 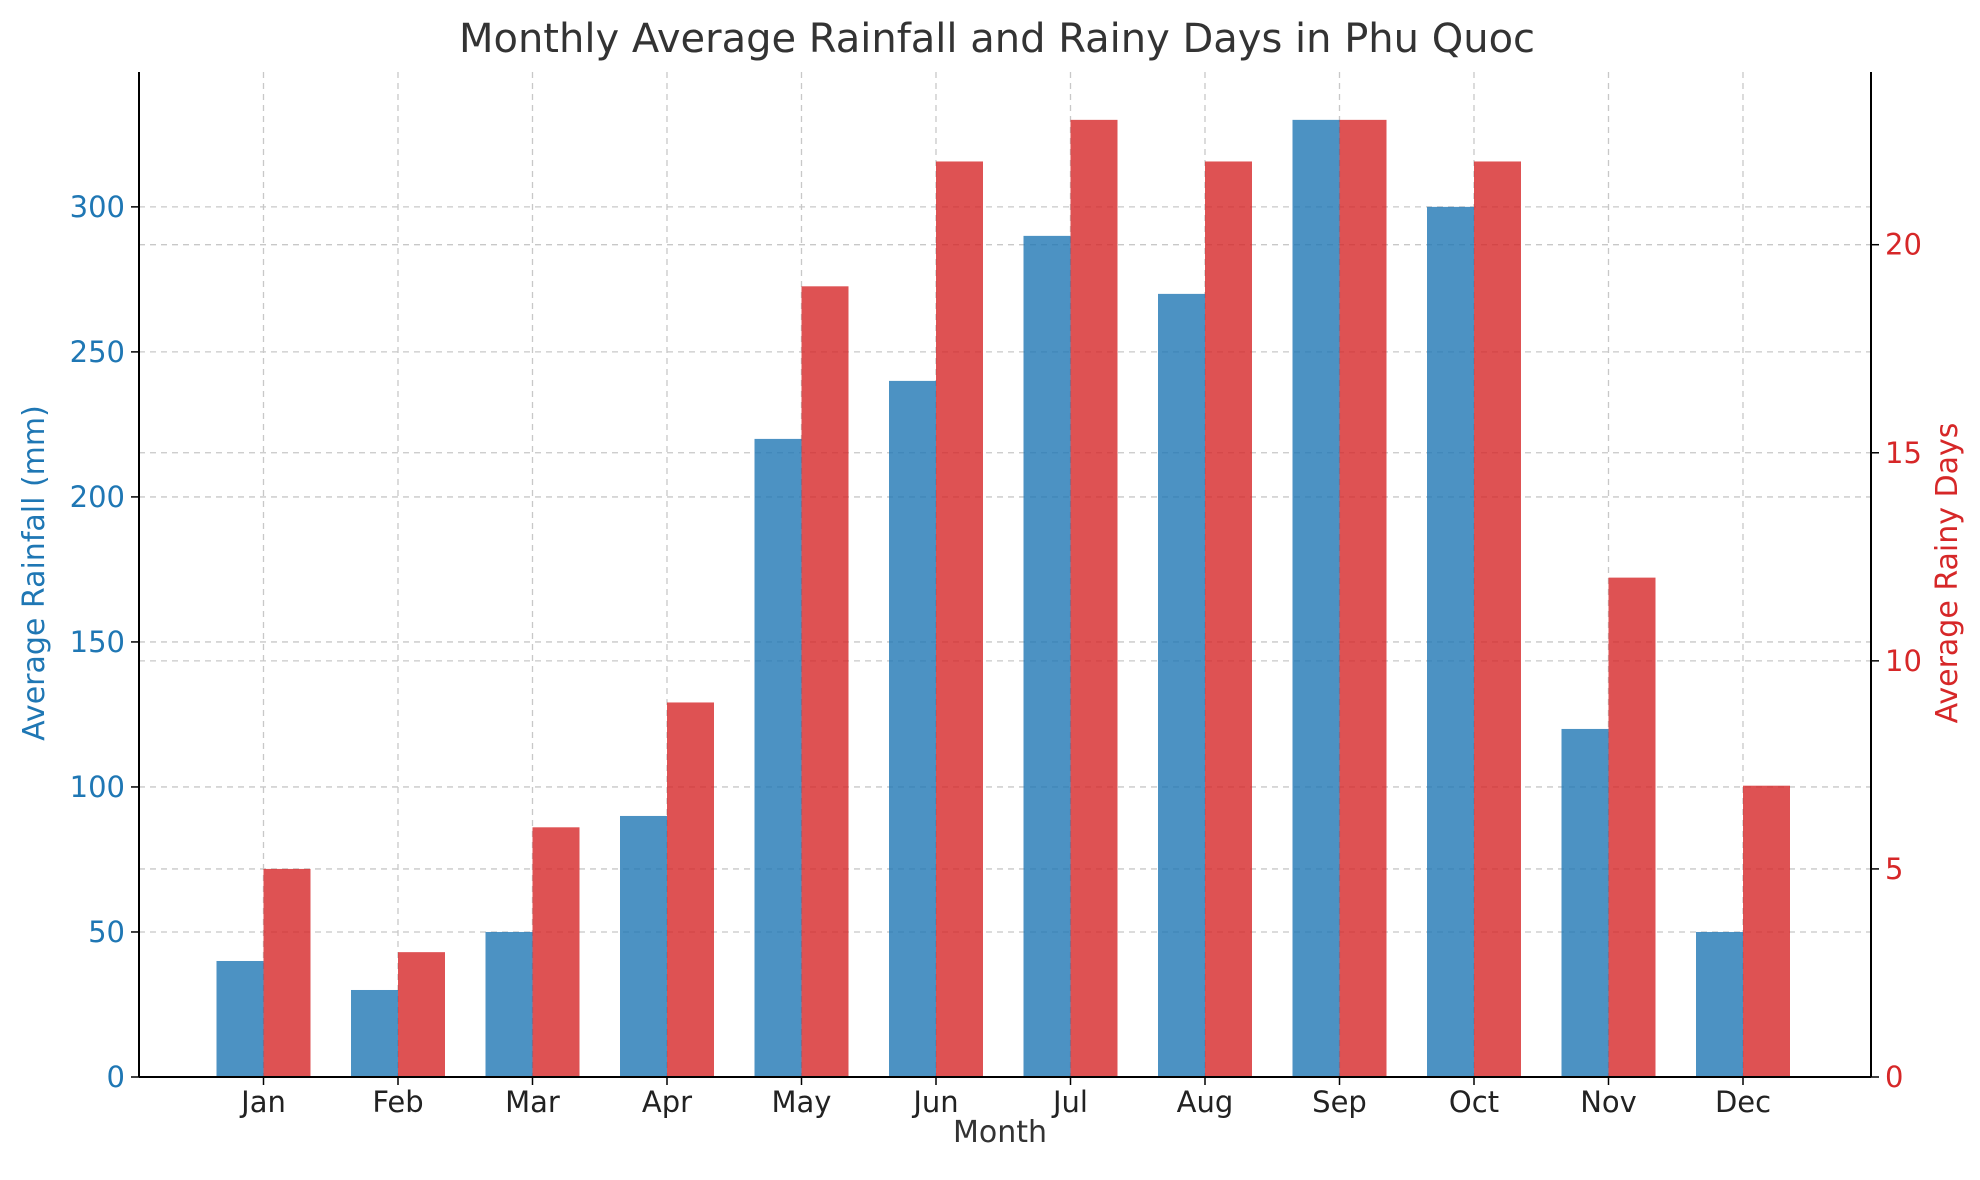 I want to click on y-right-tick-label: 5, so click(x=1894, y=869).